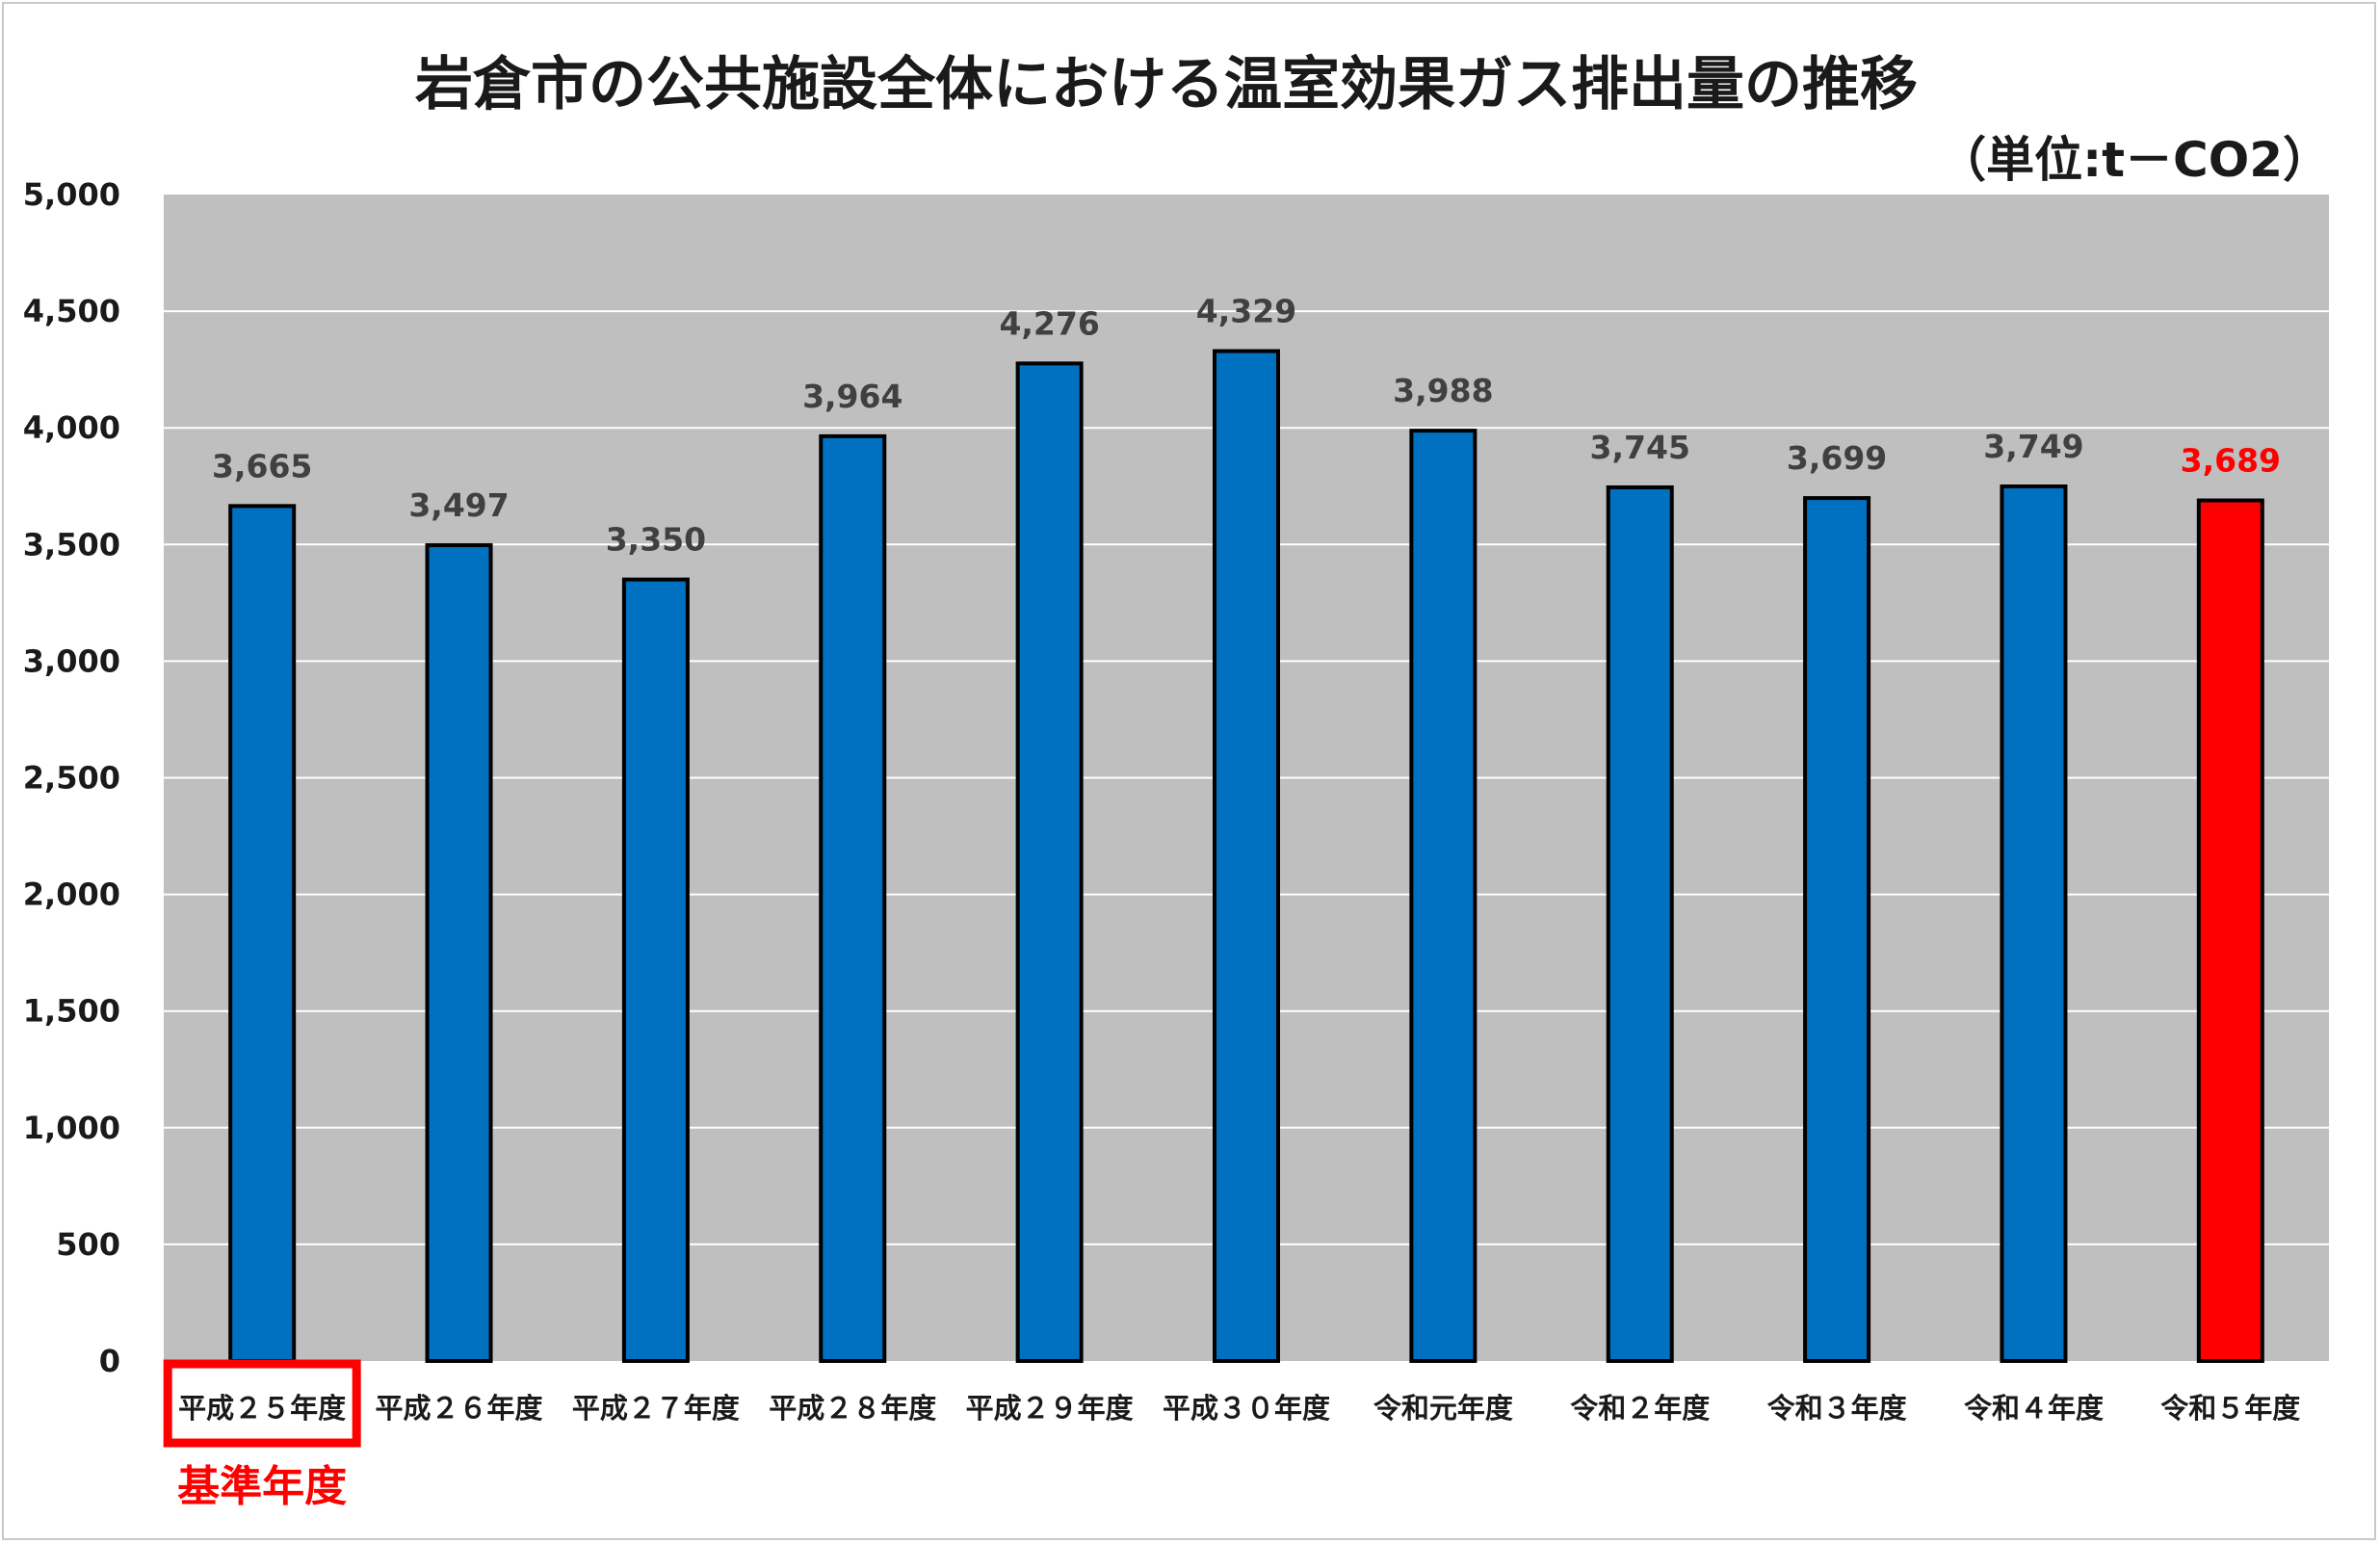 This screenshot has width=2380, height=1544. What do you see at coordinates (262, 465) in the screenshot?
I see `data-label: 3,665` at bounding box center [262, 465].